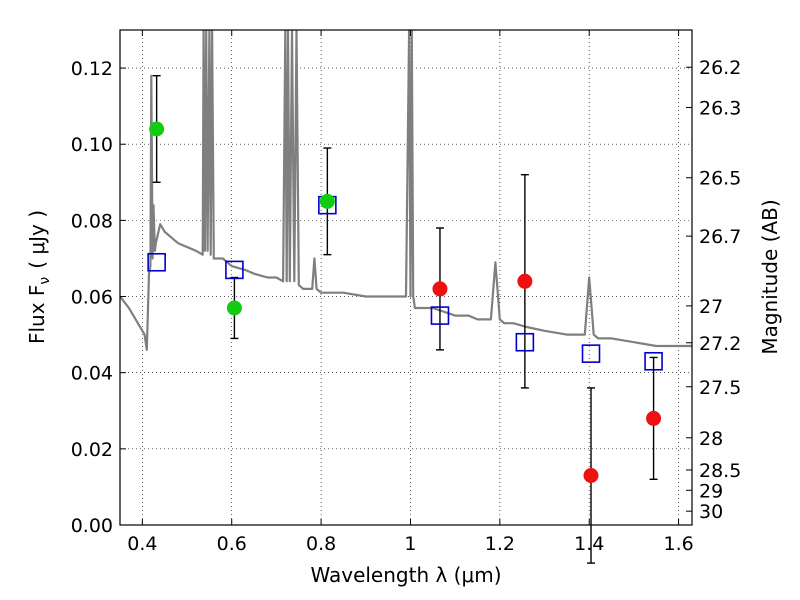 This screenshot has width=800, height=600. What do you see at coordinates (720, 237) in the screenshot?
I see `mag-tick-label: 26.7` at bounding box center [720, 237].